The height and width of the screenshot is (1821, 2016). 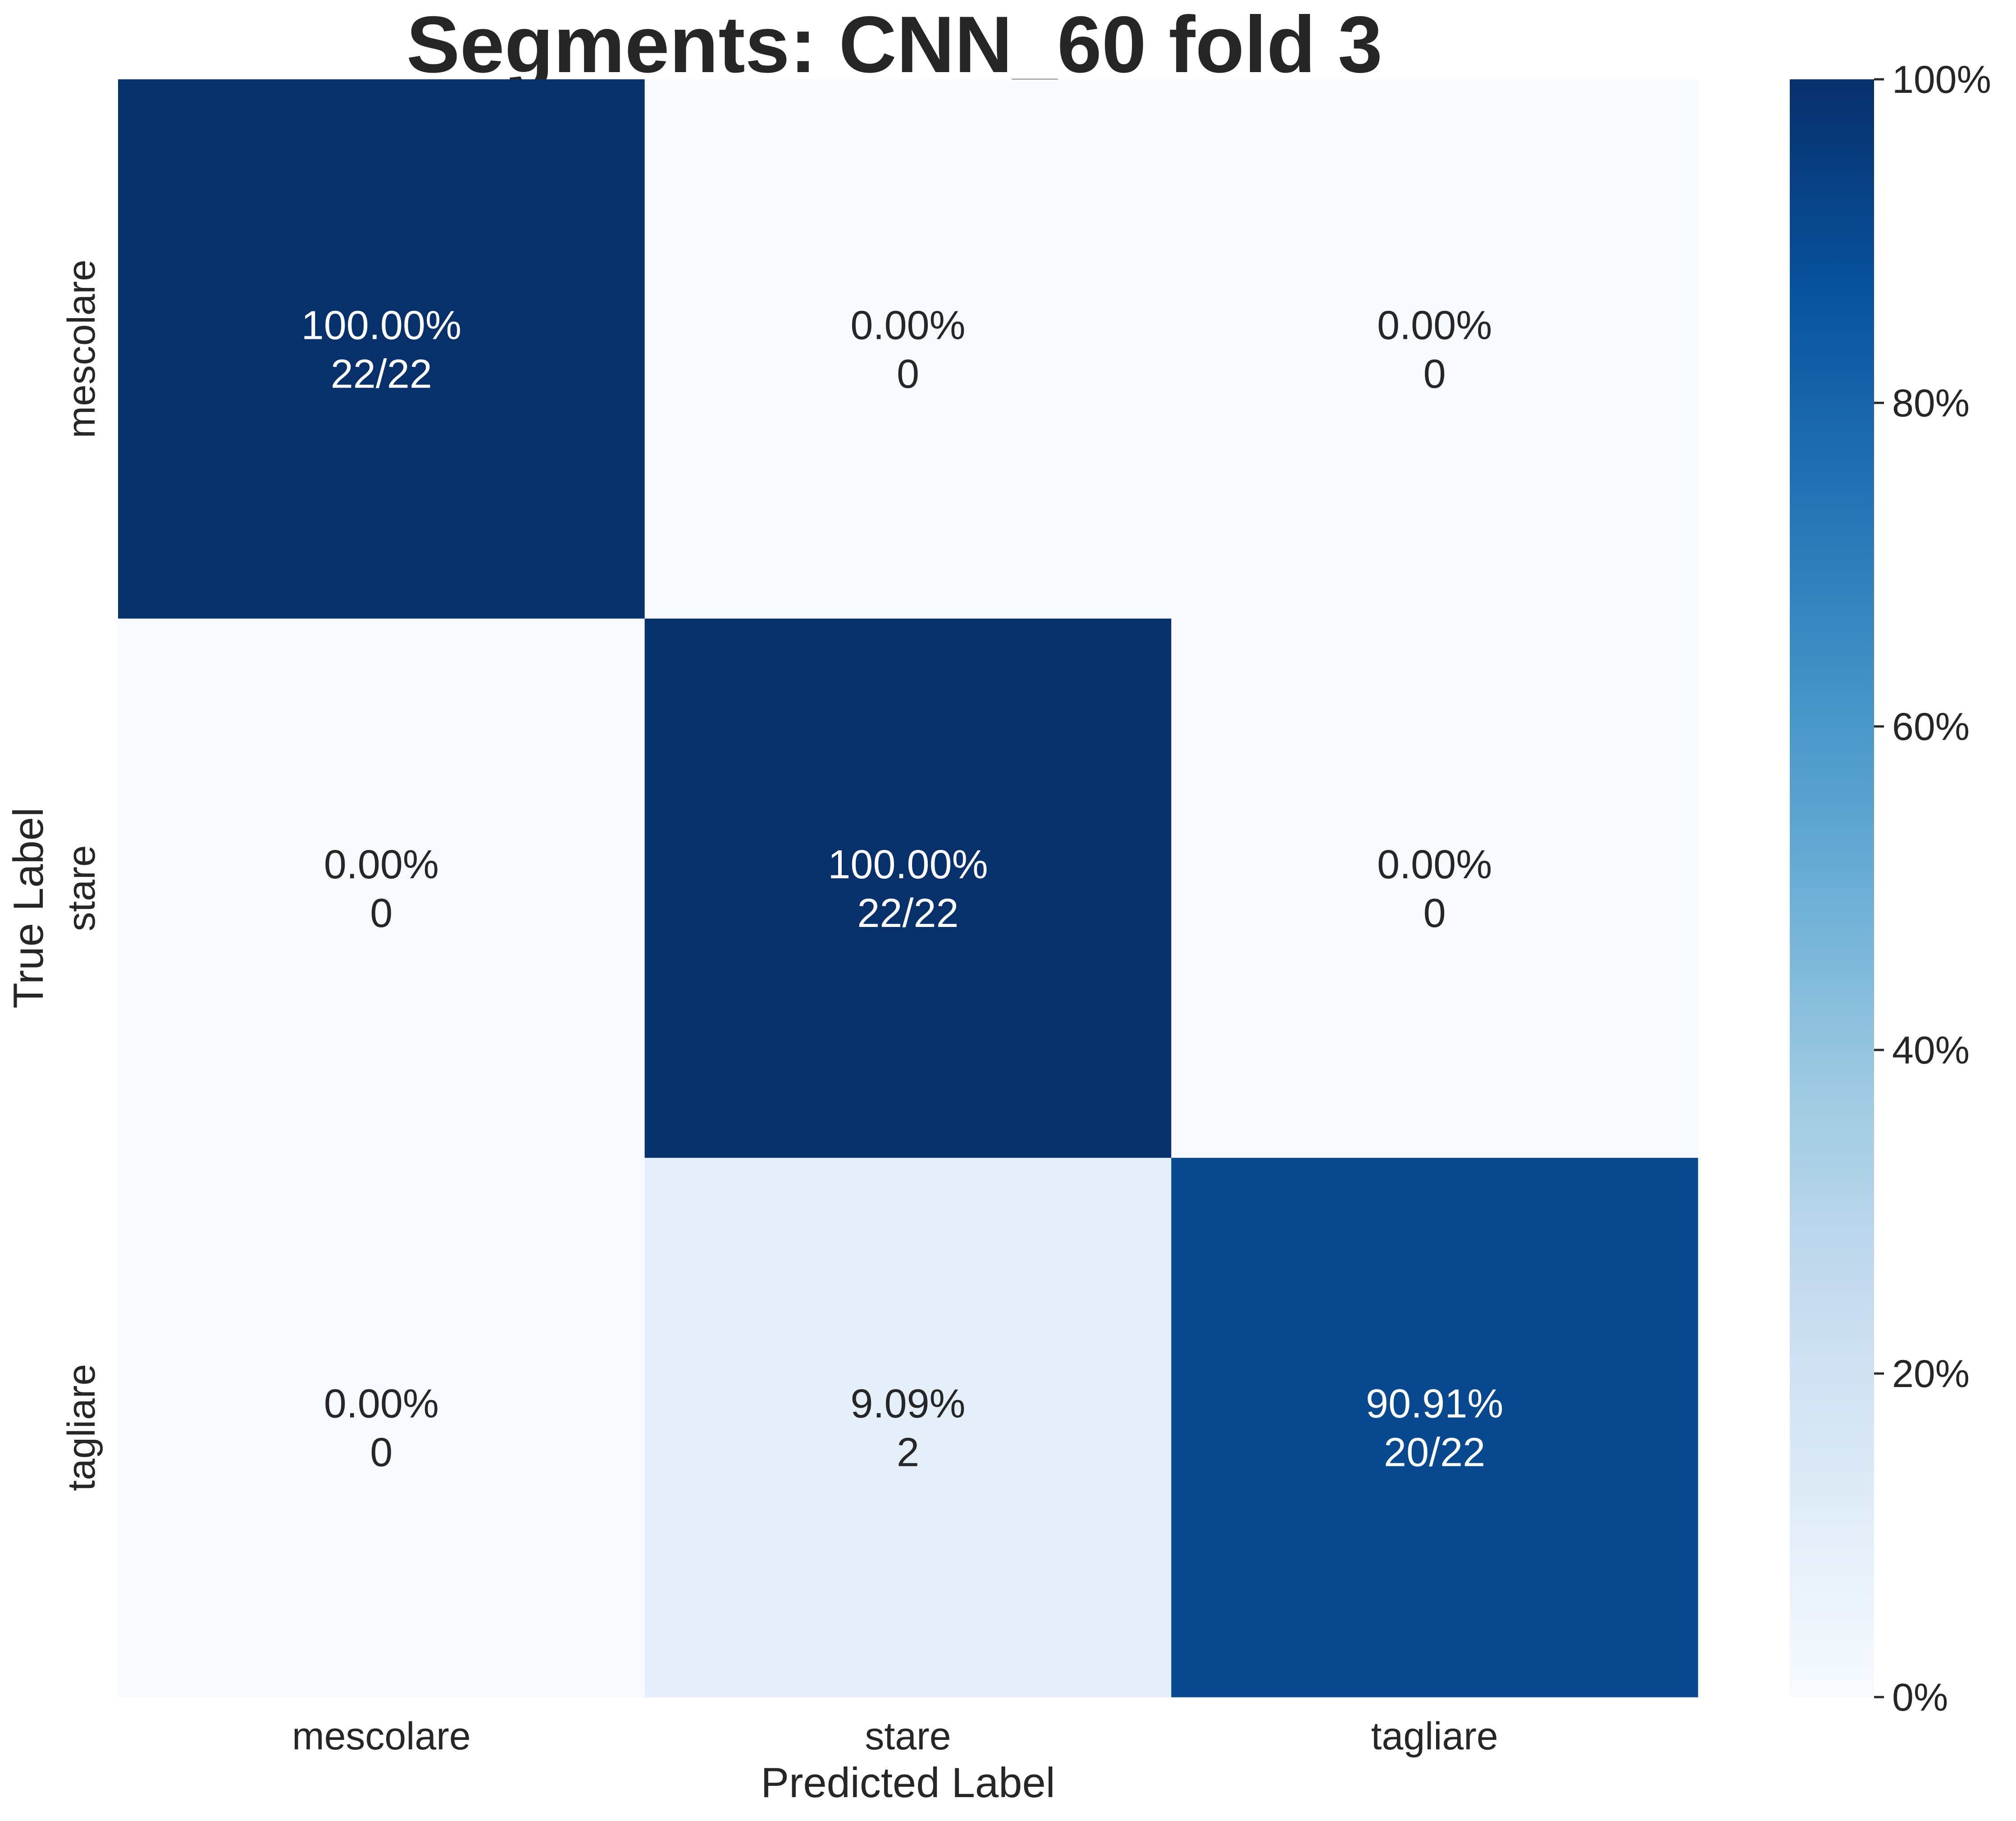 I want to click on y-tick-label: stare, so click(x=81, y=888).